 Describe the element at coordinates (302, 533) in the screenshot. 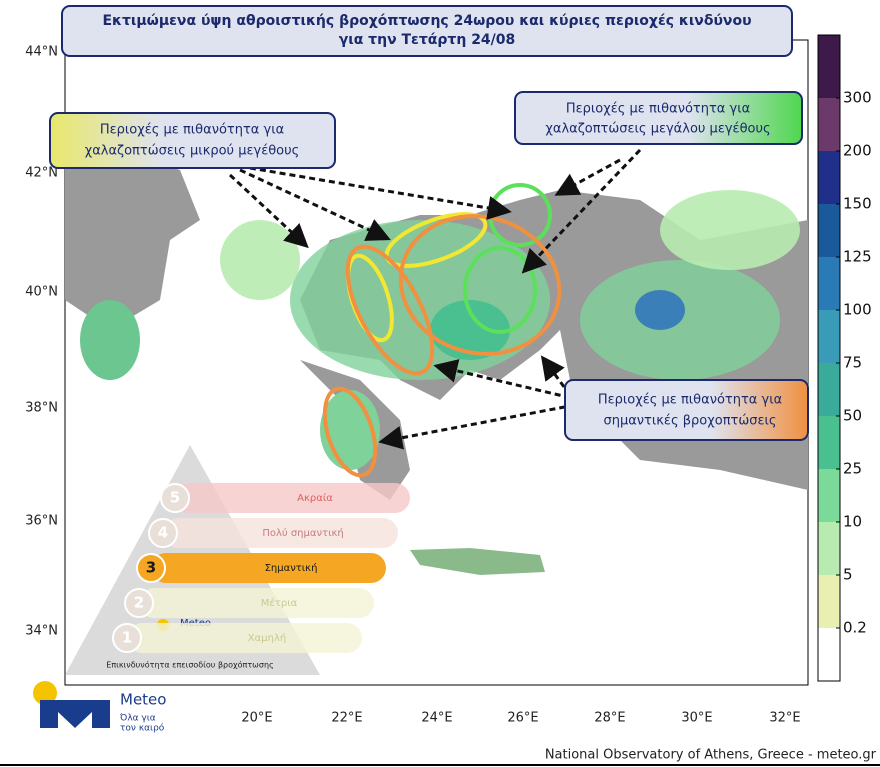

I see `risk-label: Πολύ σημαντική` at that location.